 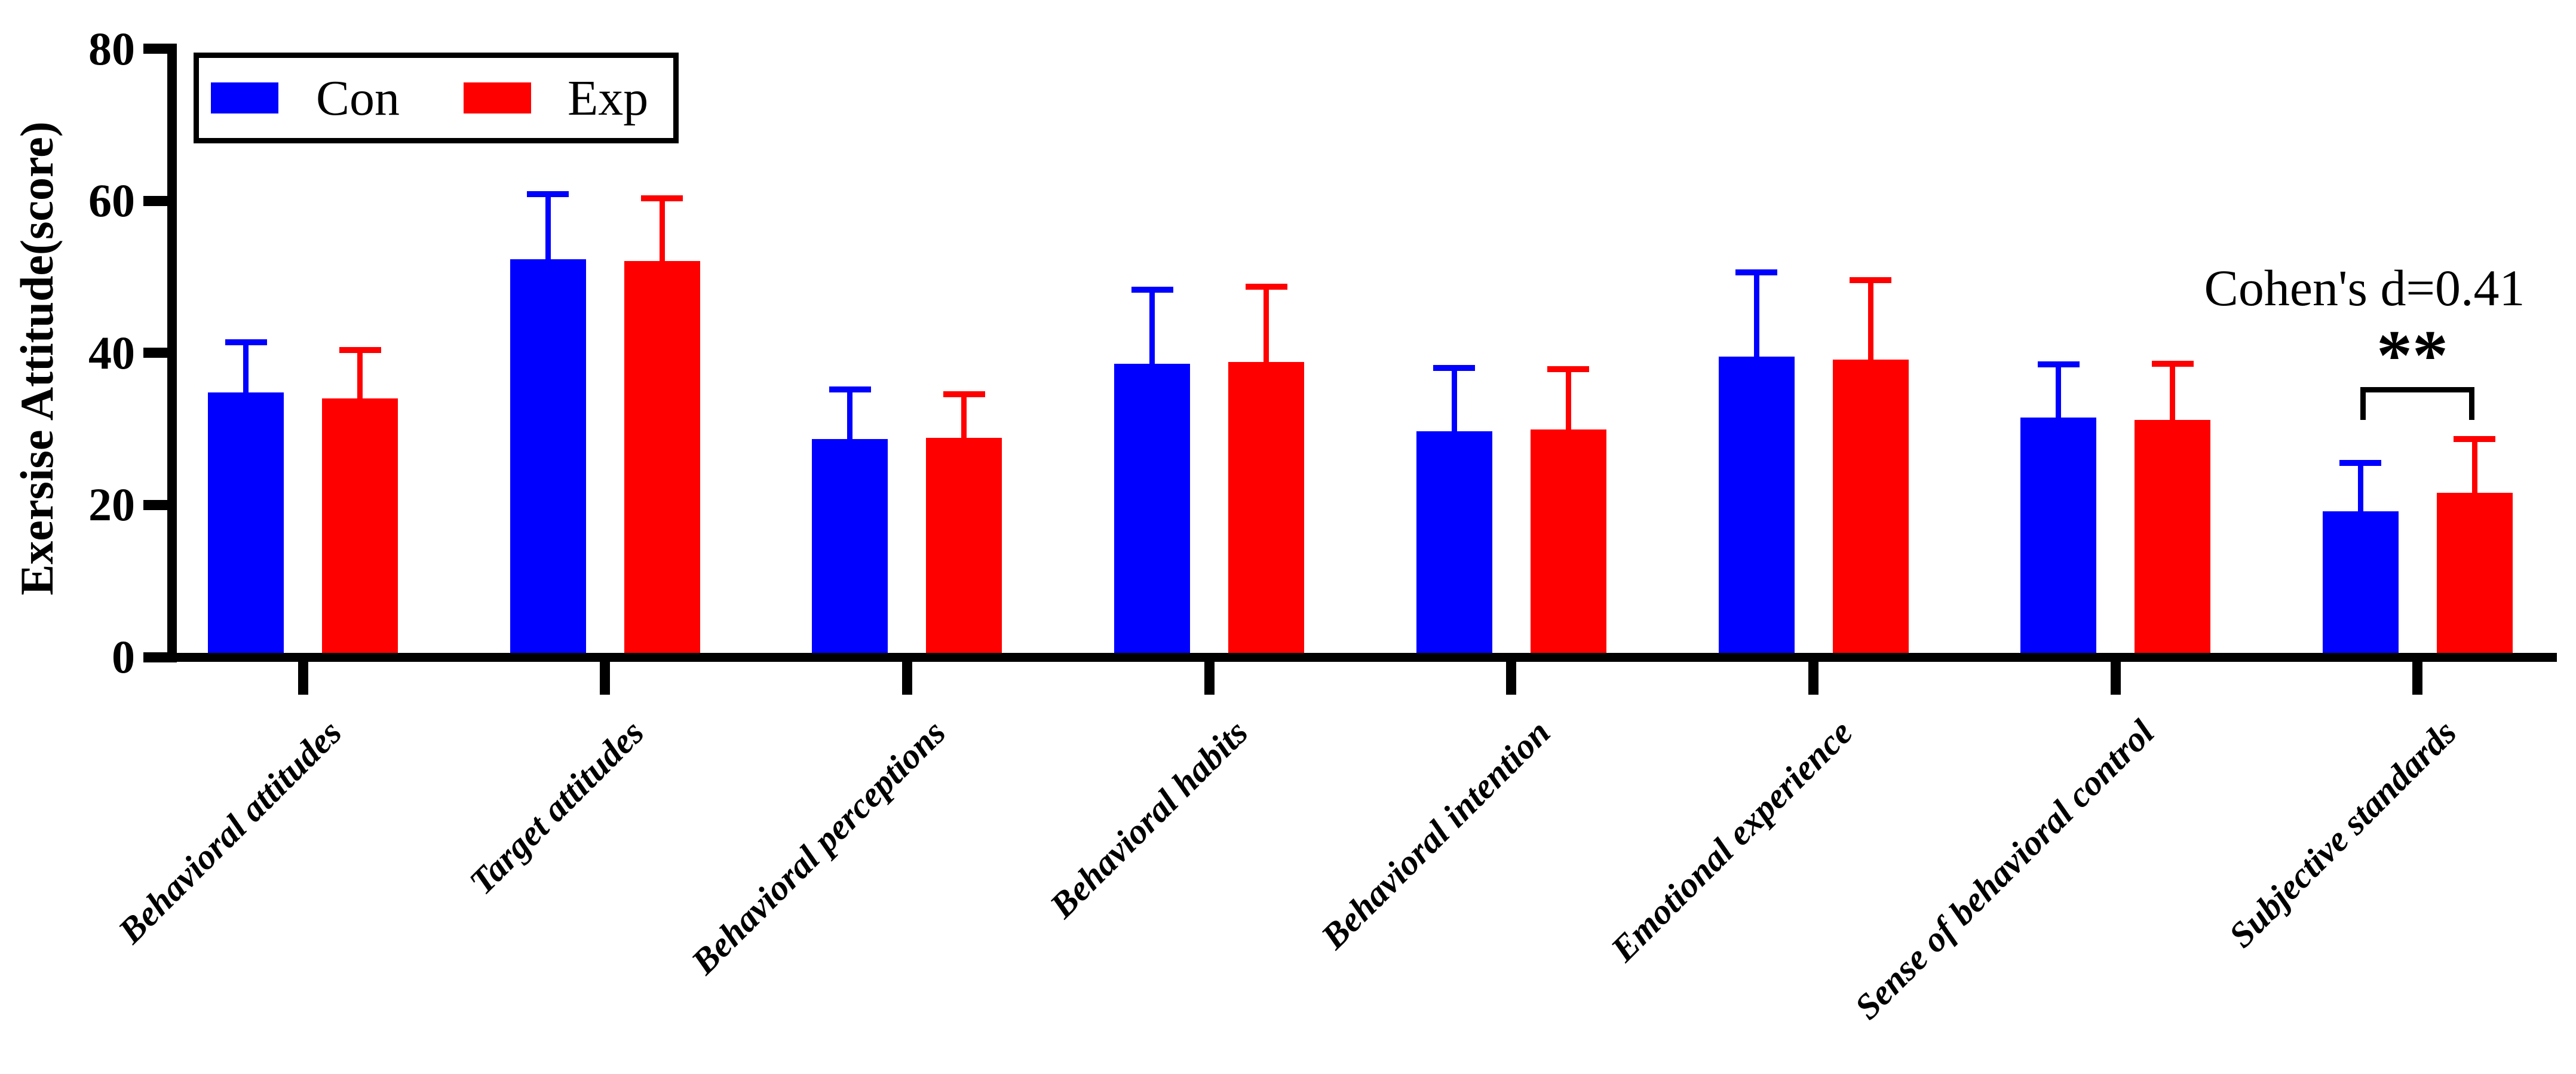 I want to click on legend-swatch-con, so click(x=244, y=97).